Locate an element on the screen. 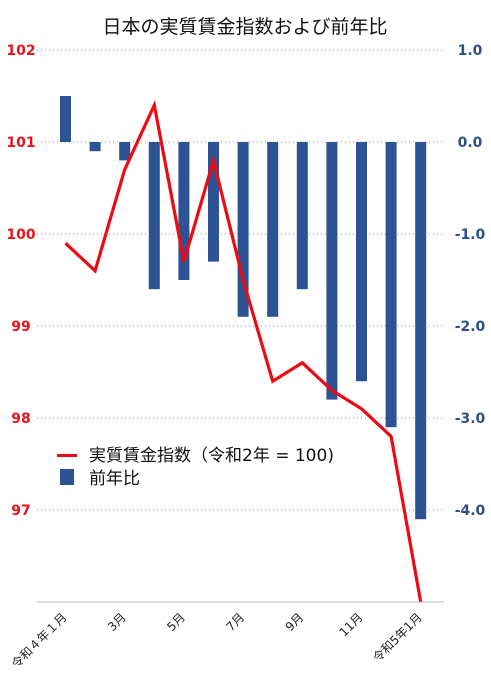  left-tick-label: 100 is located at coordinates (20, 235).